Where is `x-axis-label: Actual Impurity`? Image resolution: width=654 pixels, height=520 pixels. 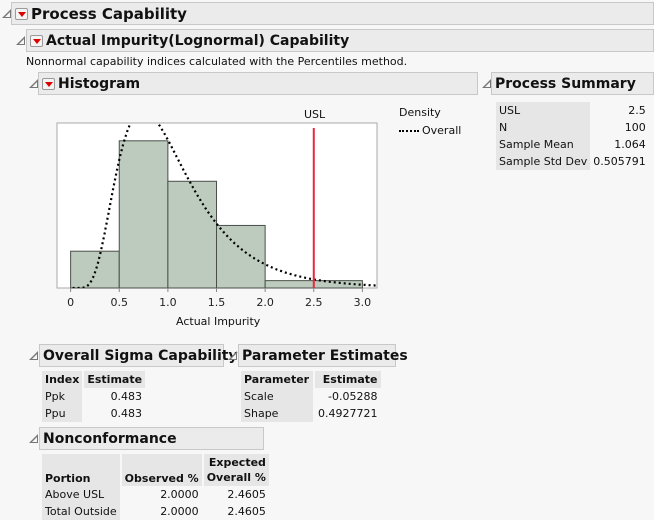 x-axis-label: Actual Impurity is located at coordinates (218, 321).